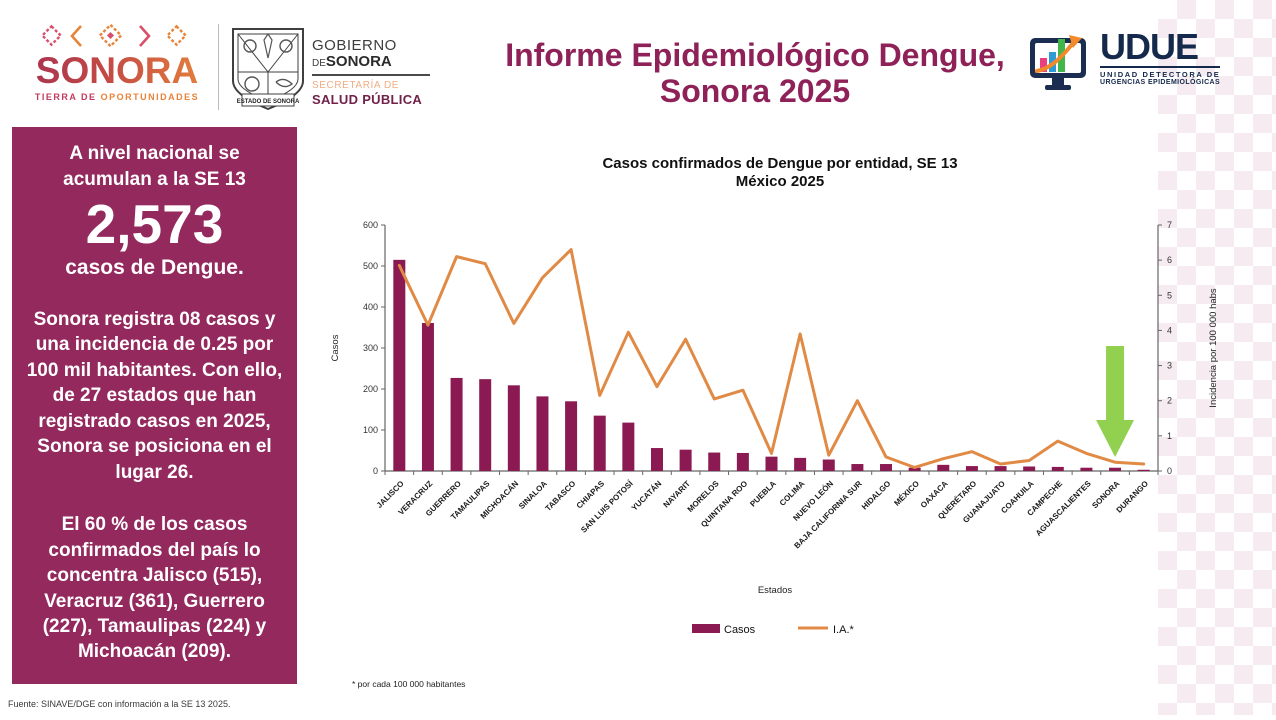 Image resolution: width=1276 pixels, height=720 pixels. I want to click on bar-tamaulipas, so click(485, 425).